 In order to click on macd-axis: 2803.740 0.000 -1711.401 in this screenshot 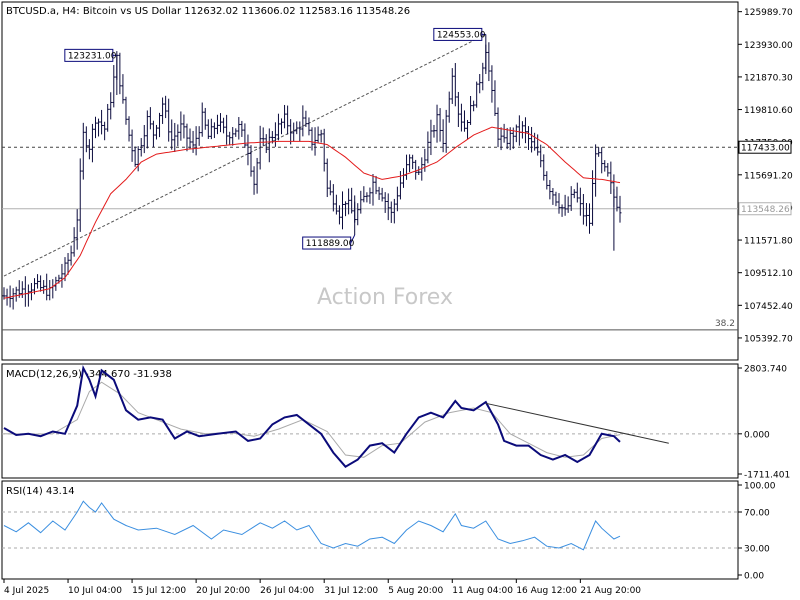, I will do `click(764, 423)`.